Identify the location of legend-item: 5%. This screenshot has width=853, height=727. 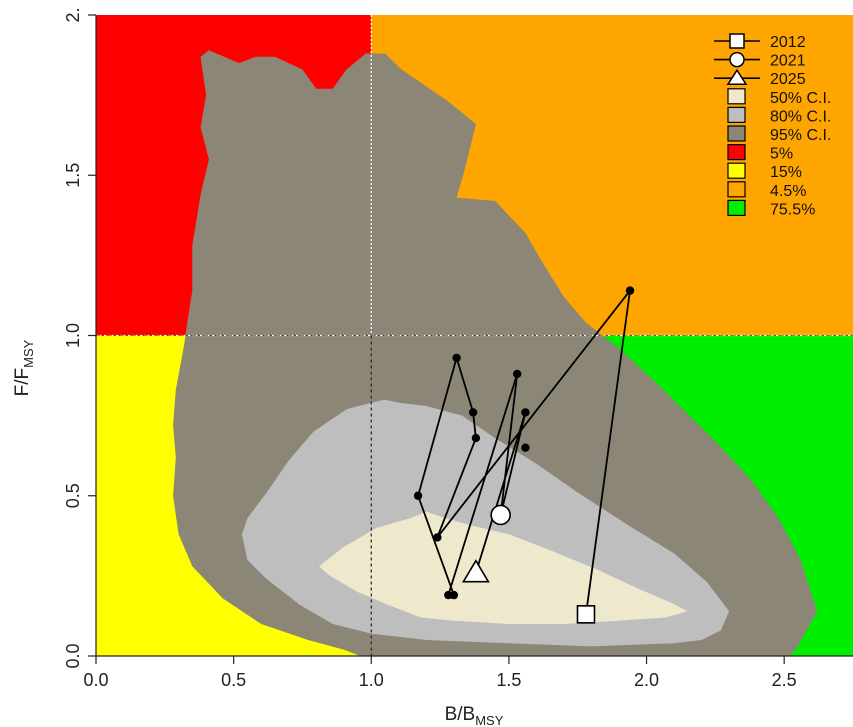
(760, 153).